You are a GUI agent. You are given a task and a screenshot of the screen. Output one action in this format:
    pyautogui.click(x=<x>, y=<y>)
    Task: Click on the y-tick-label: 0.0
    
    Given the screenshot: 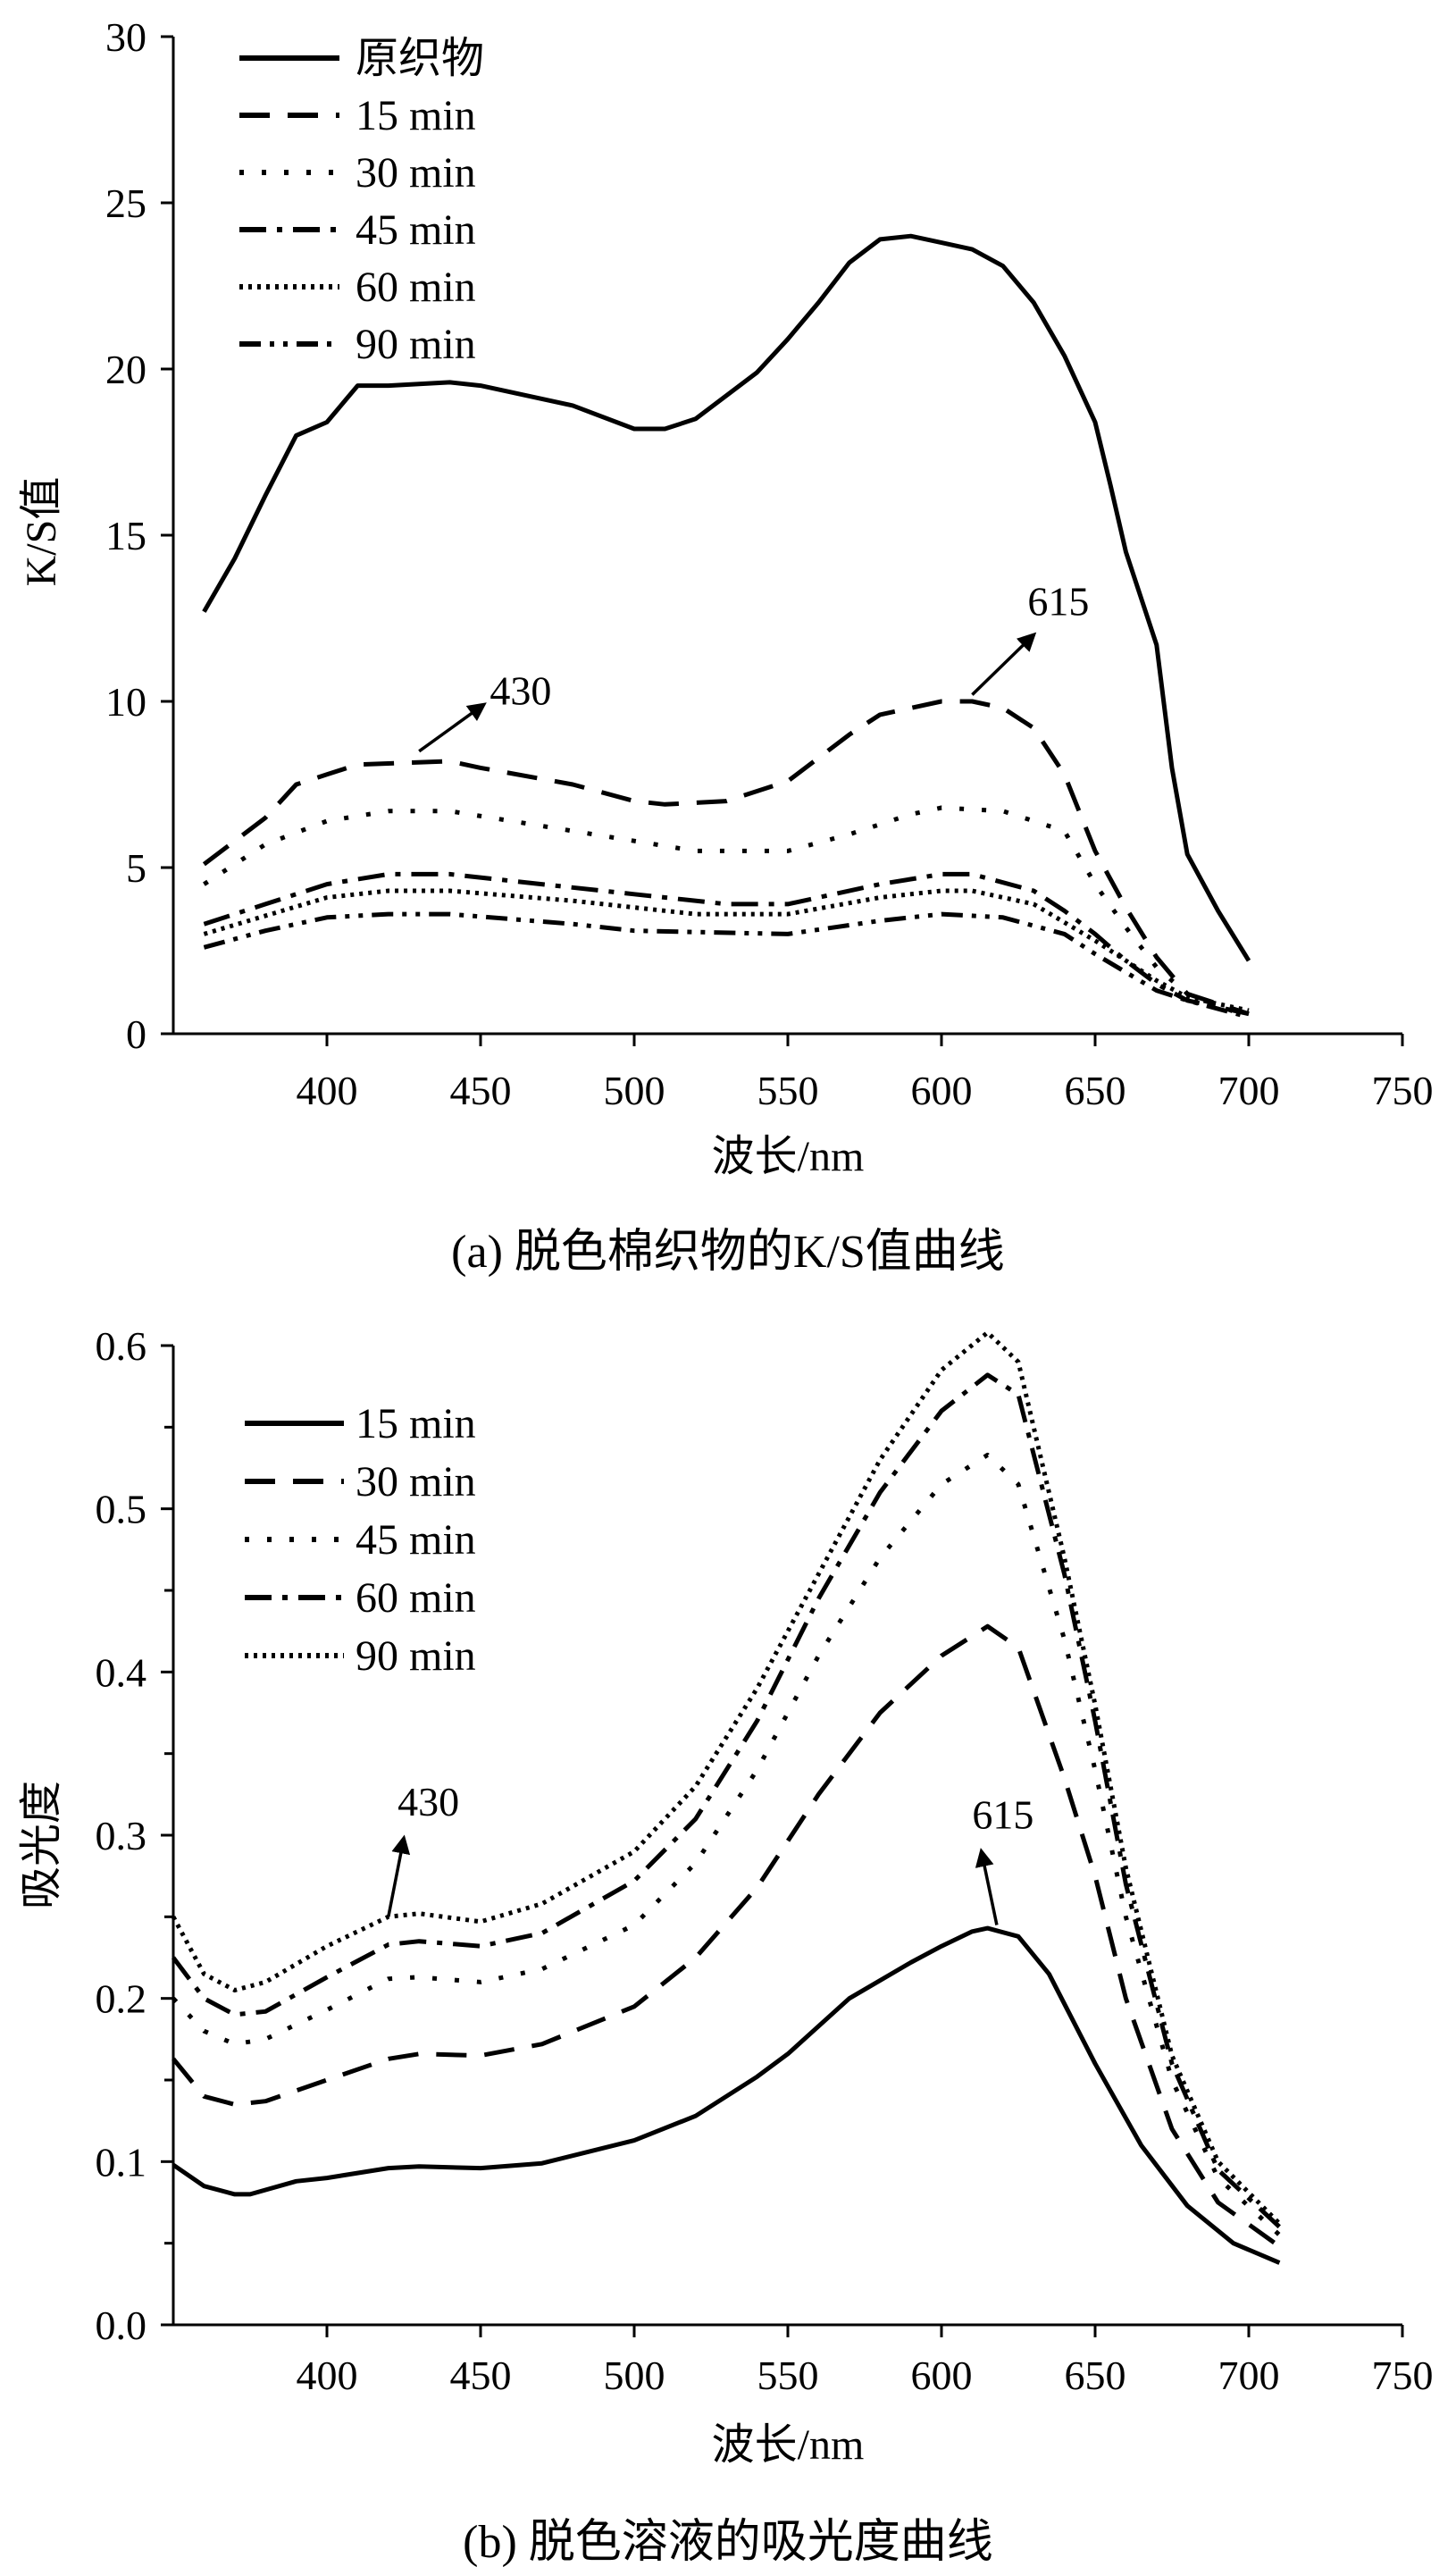 What is the action you would take?
    pyautogui.click(x=121, y=2325)
    